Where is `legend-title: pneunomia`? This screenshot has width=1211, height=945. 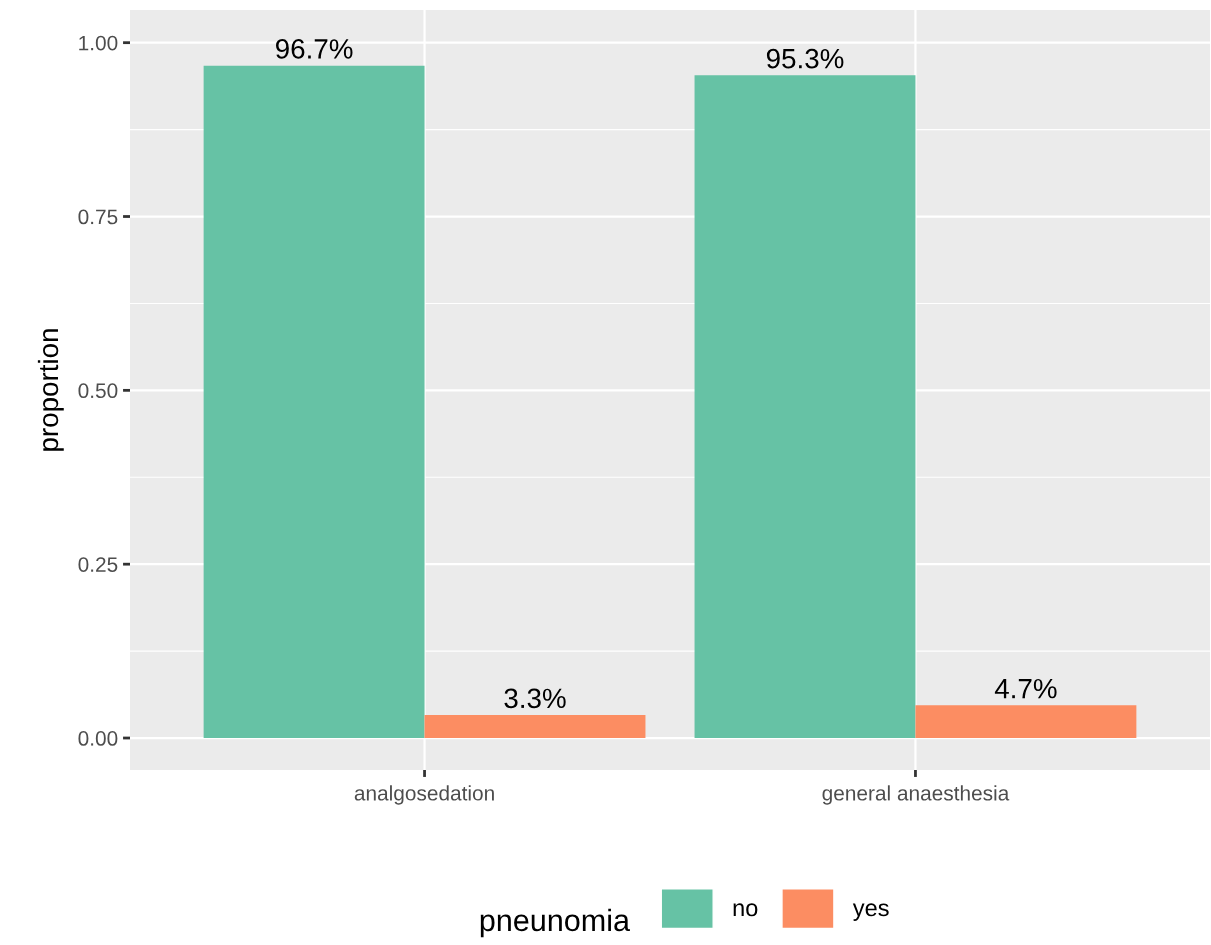
legend-title: pneunomia is located at coordinates (555, 923).